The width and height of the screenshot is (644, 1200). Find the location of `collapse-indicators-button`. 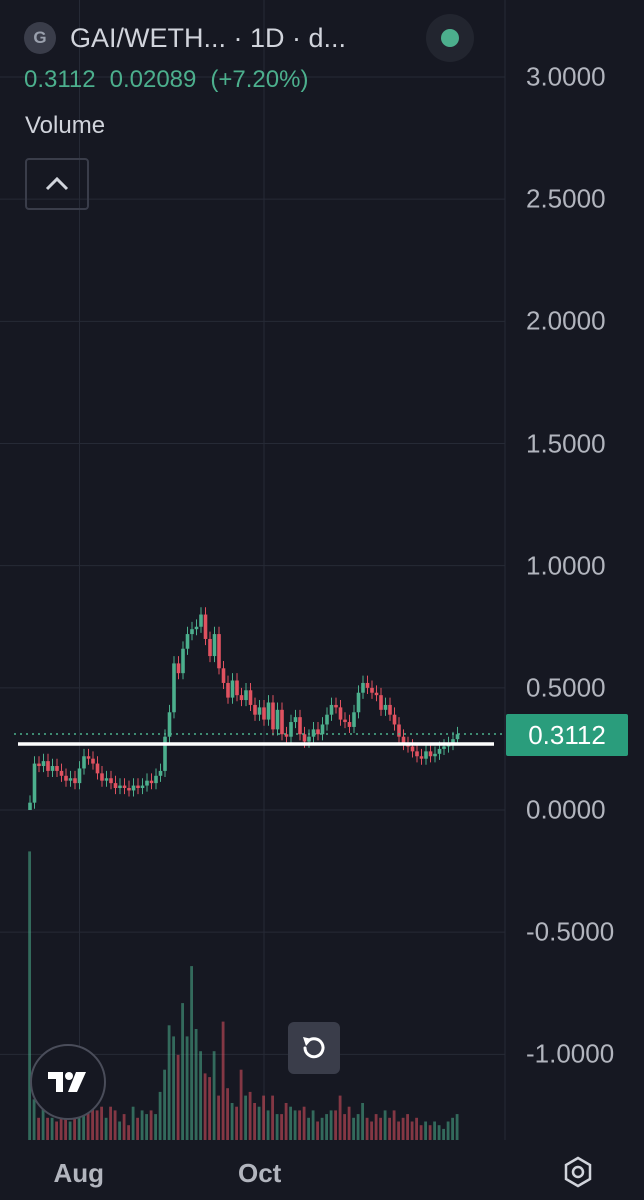

collapse-indicators-button is located at coordinates (57, 184).